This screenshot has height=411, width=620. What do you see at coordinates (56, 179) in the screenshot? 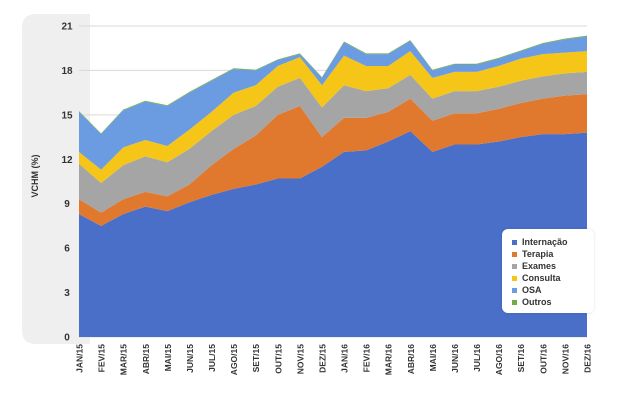
I see `y-axis-panel` at bounding box center [56, 179].